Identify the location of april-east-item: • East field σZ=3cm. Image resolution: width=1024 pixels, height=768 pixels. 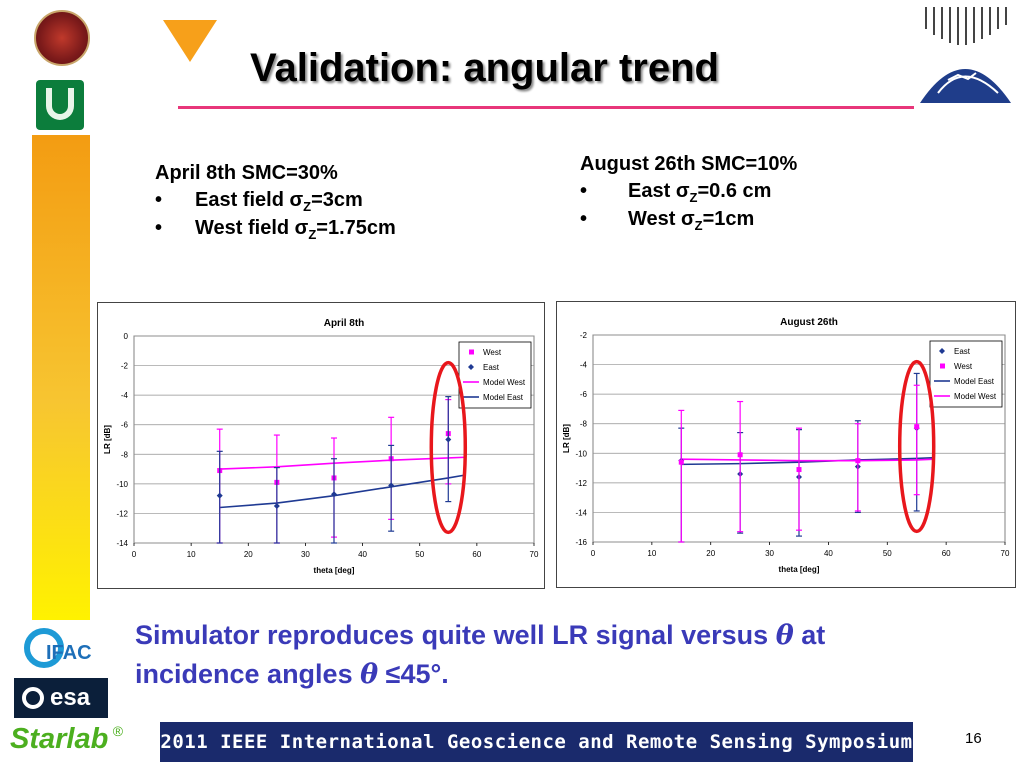
(275, 201).